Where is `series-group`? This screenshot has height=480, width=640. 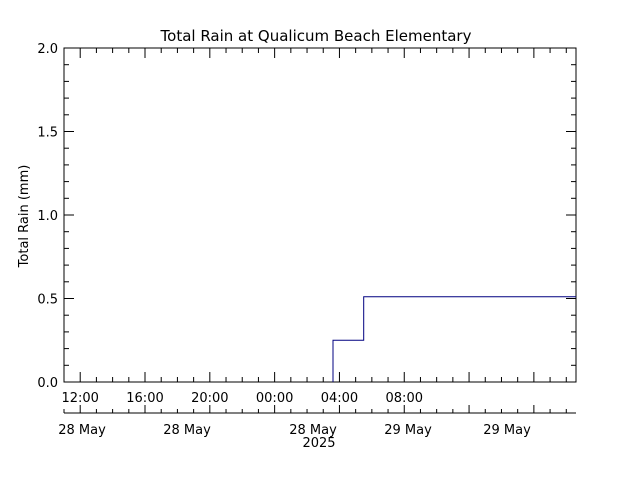
series-group is located at coordinates (454, 339).